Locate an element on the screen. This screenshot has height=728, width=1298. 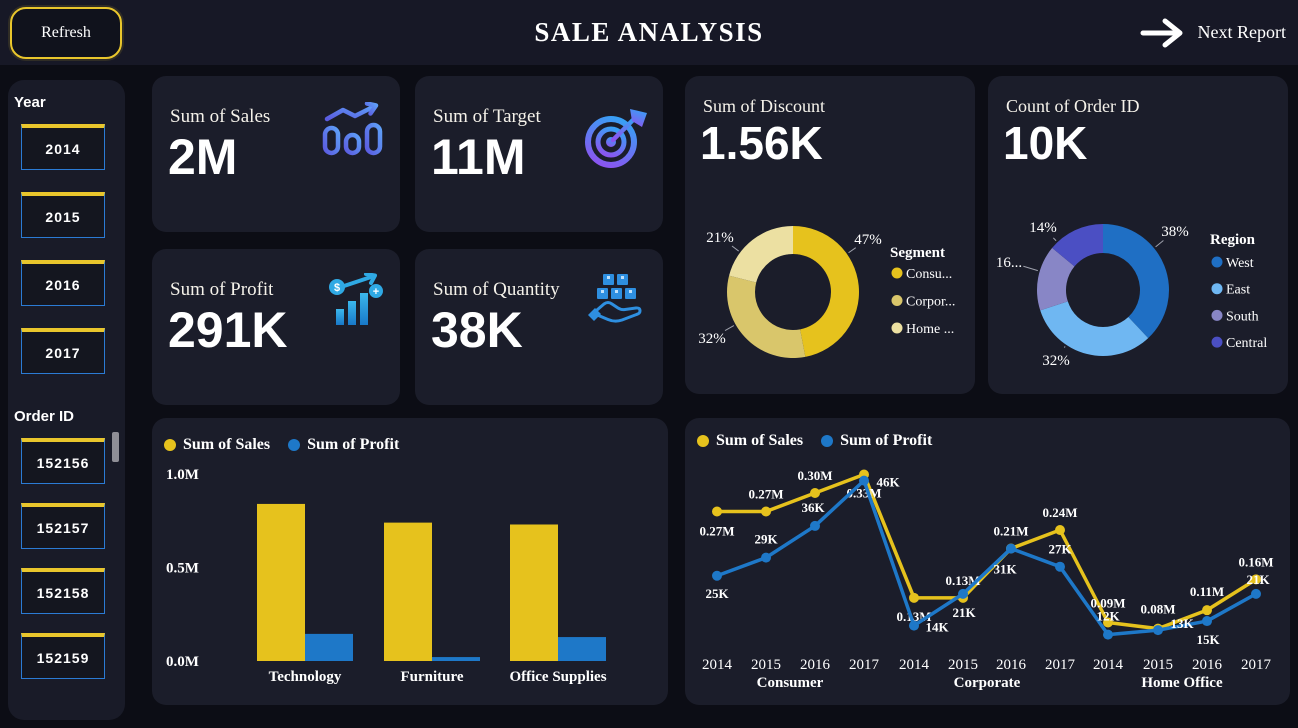
donut-slice-Home Office is located at coordinates (761, 254).